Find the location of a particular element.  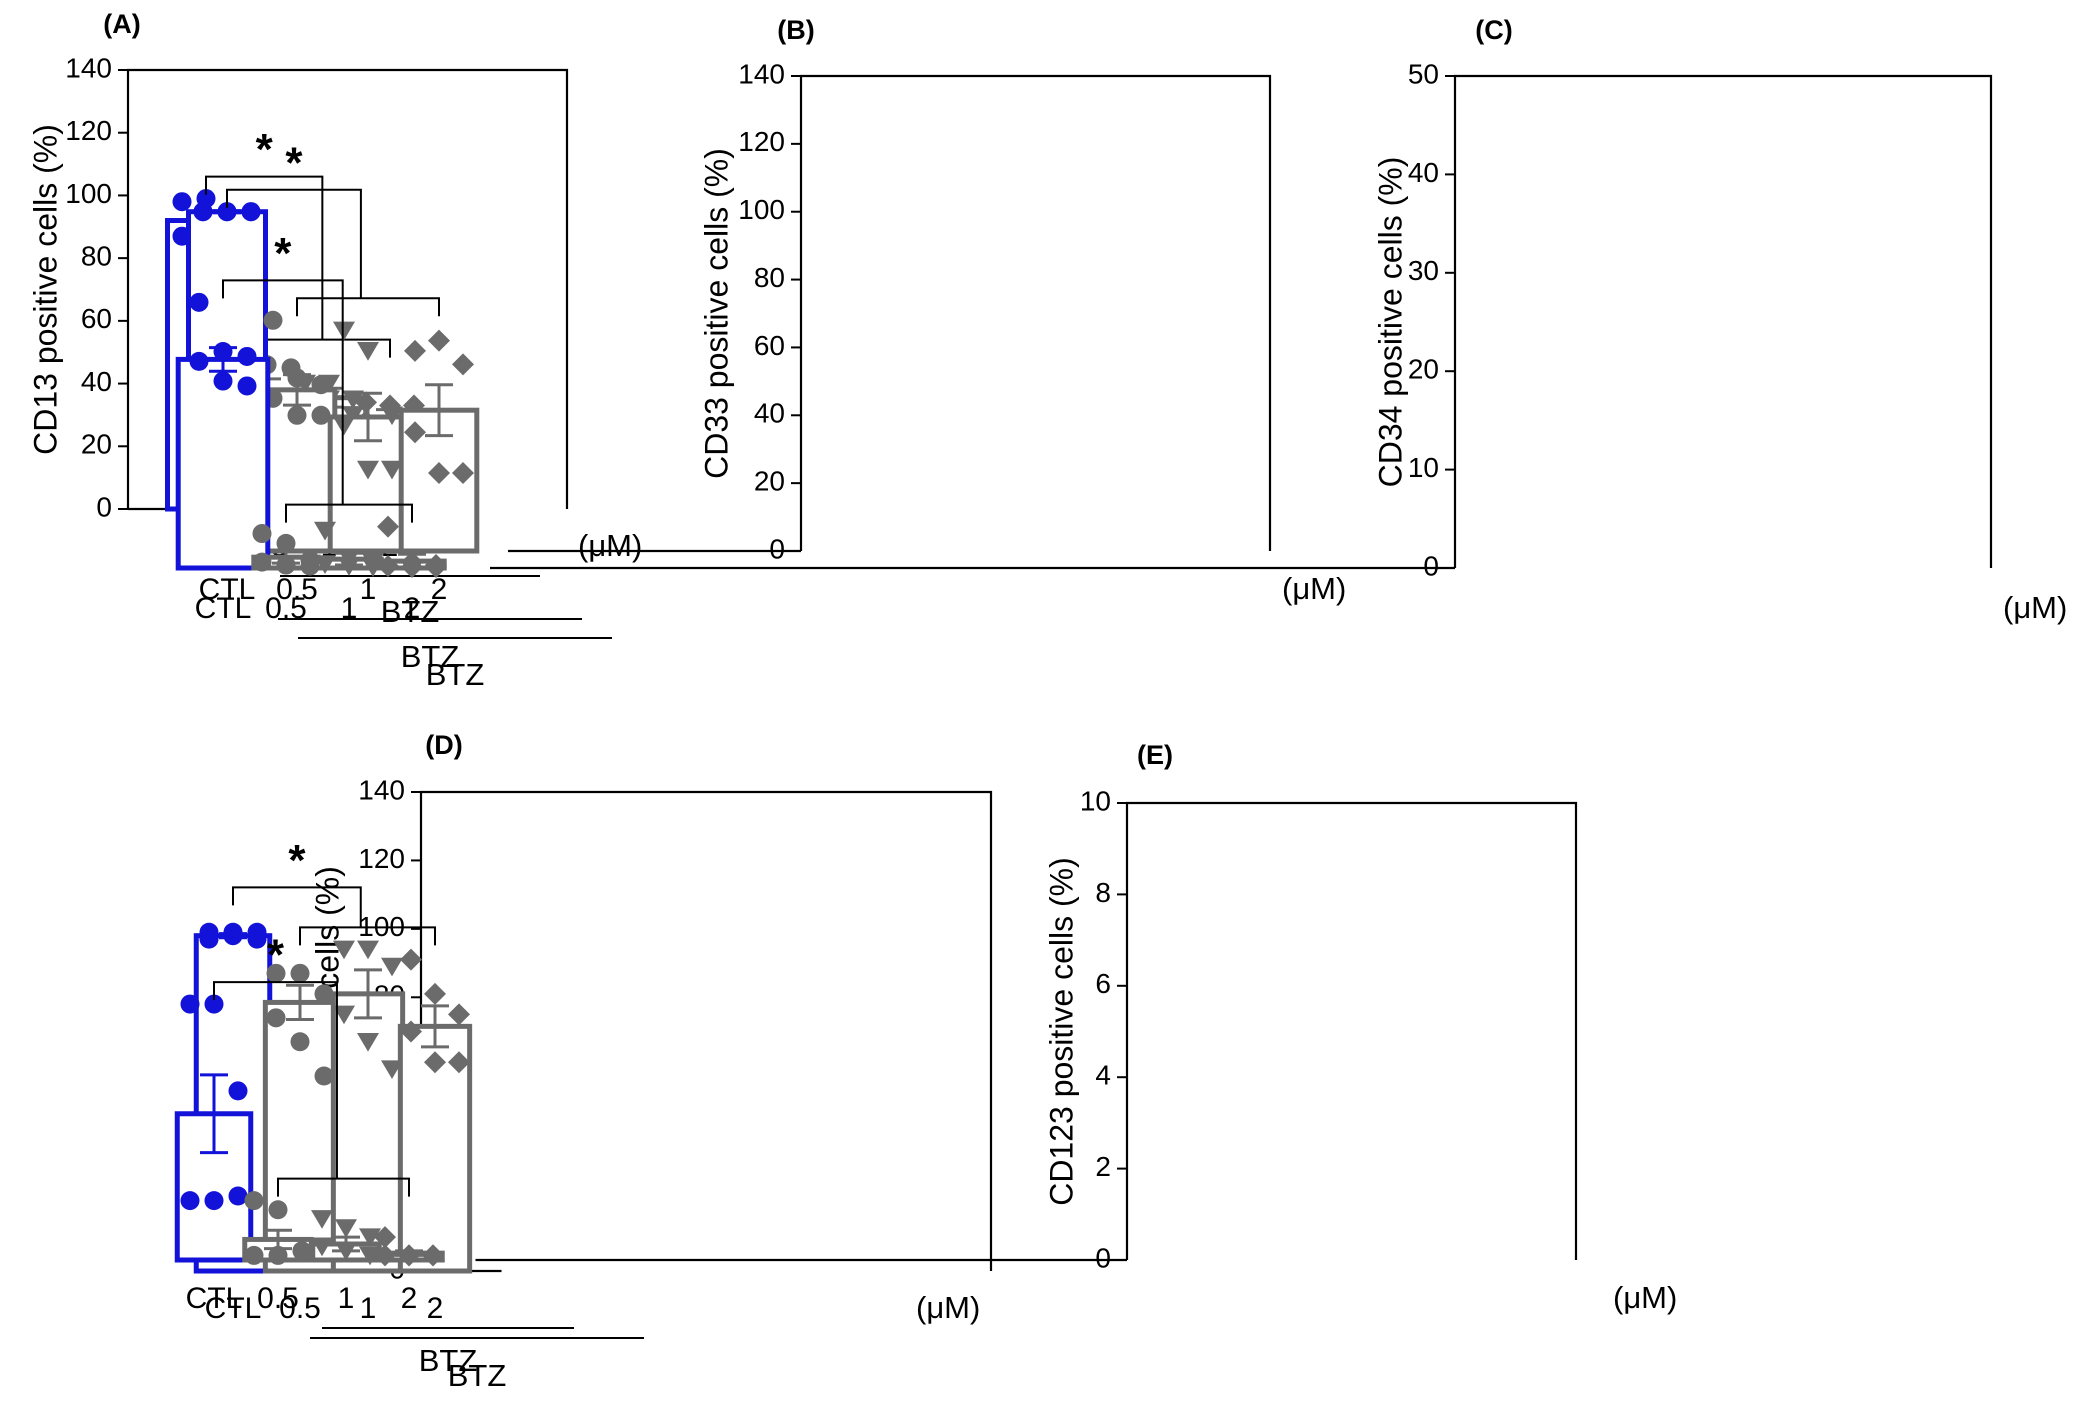

panel-letter: (E) is located at coordinates (1155, 755).